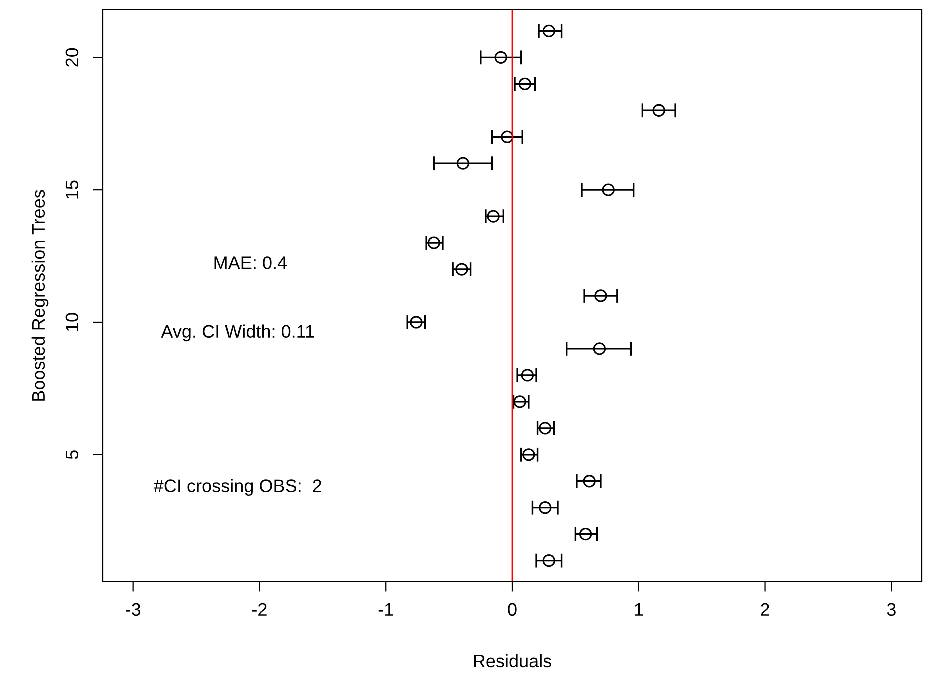  Describe the element at coordinates (72, 322) in the screenshot. I see `y-tick-label: 10` at that location.